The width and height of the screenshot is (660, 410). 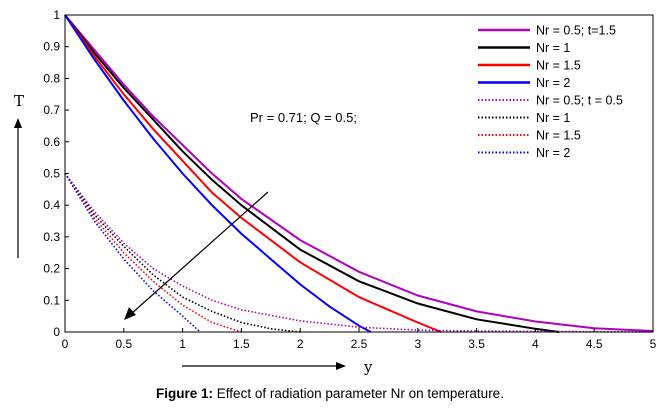 I want to click on y-tick-label: 0.3, so click(x=51, y=237).